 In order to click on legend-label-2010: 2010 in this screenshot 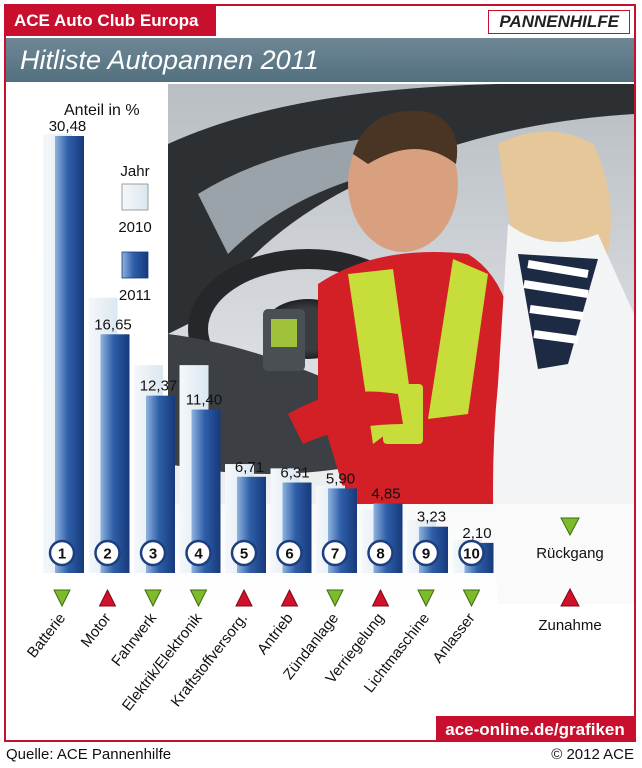, I will do `click(134, 227)`.